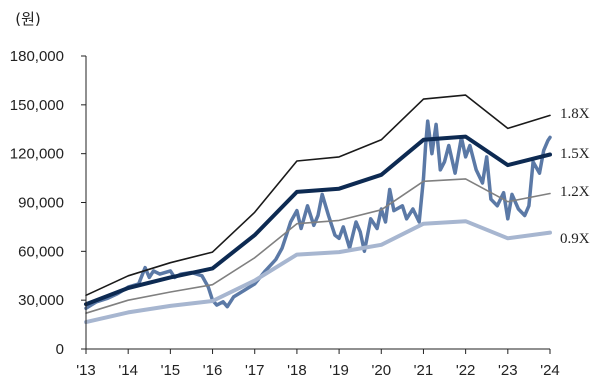  What do you see at coordinates (508, 370) in the screenshot?
I see `x-tick-label: '23` at bounding box center [508, 370].